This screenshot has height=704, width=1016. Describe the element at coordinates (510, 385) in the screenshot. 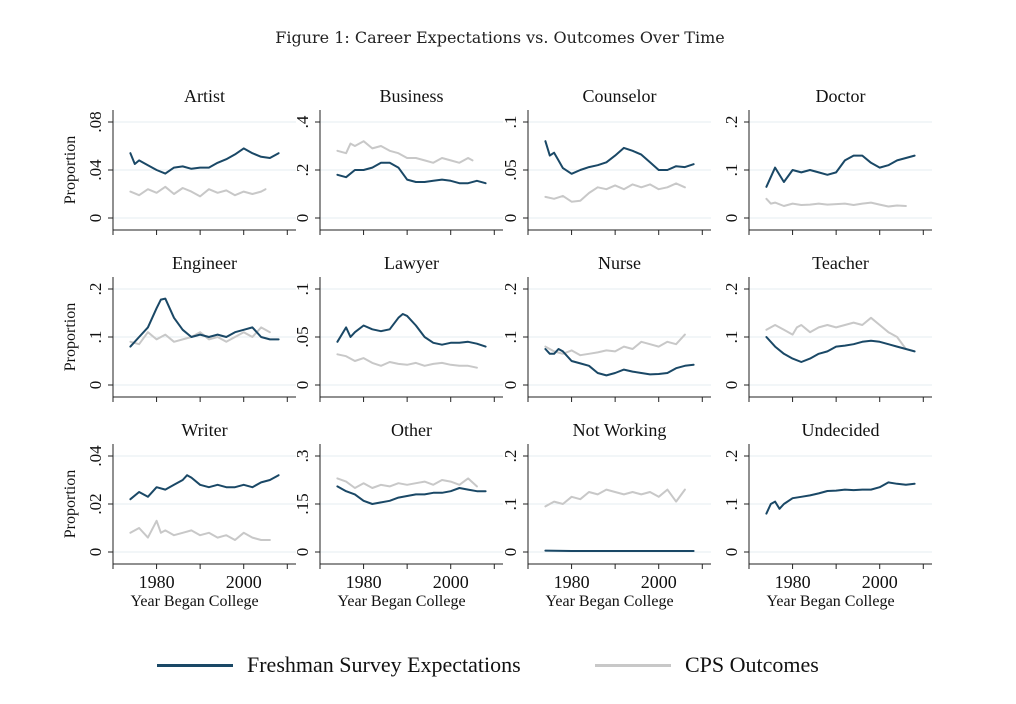

I see `y-tick-label-nurse-0: 0` at that location.